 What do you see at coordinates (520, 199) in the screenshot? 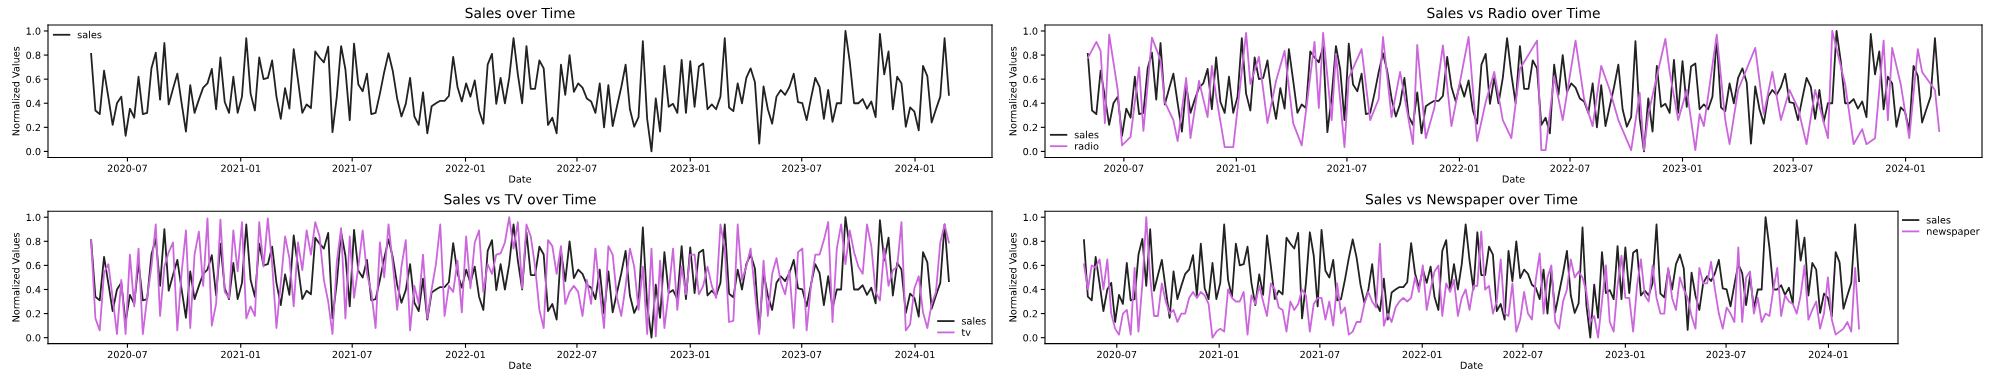
I see `chart-title: Sales vs TV over Time` at bounding box center [520, 199].